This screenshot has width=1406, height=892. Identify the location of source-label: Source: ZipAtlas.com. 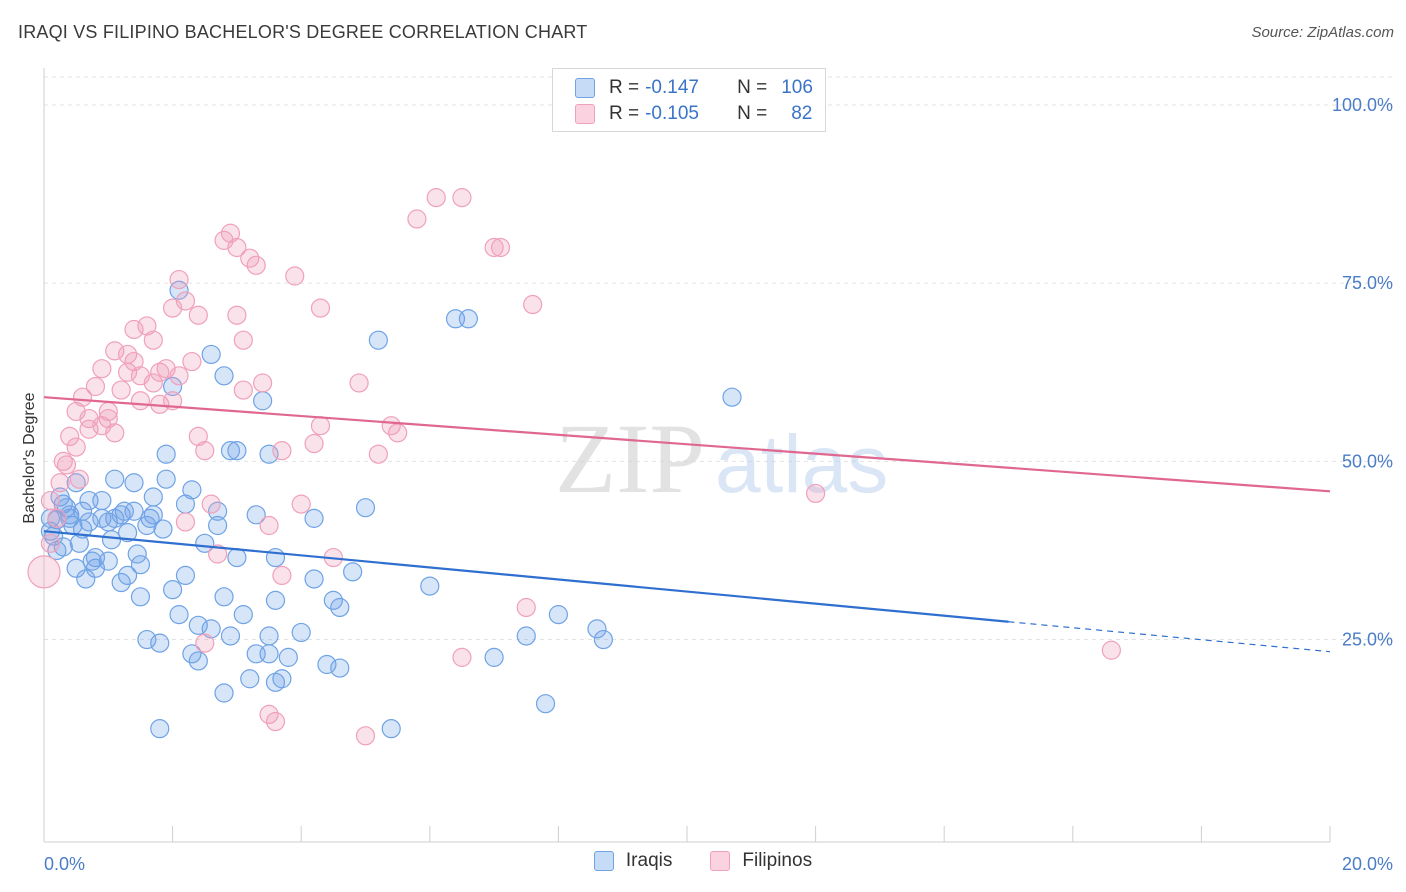
(1322, 32).